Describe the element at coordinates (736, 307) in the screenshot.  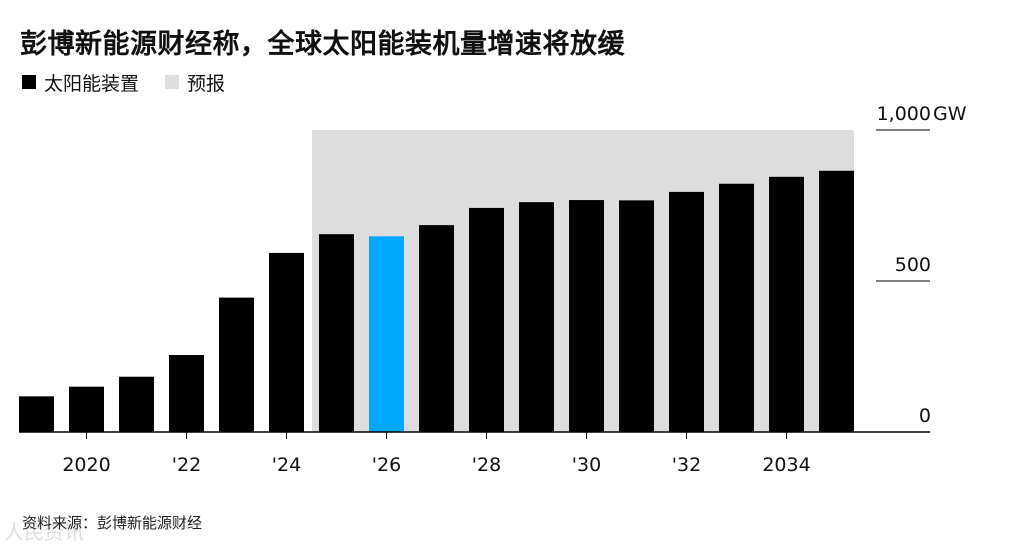
I see `bar-2033` at that location.